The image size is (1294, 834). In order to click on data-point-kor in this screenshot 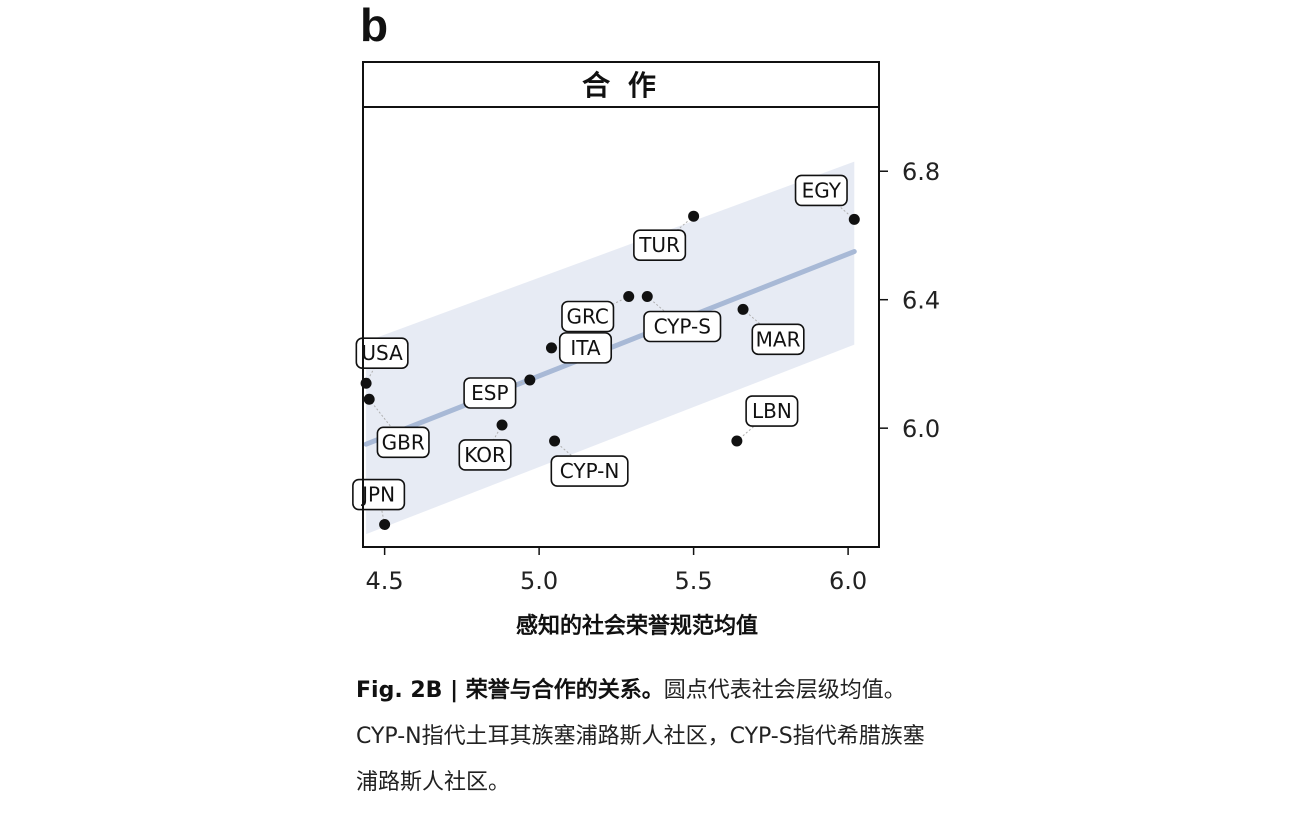, I will do `click(502, 425)`.